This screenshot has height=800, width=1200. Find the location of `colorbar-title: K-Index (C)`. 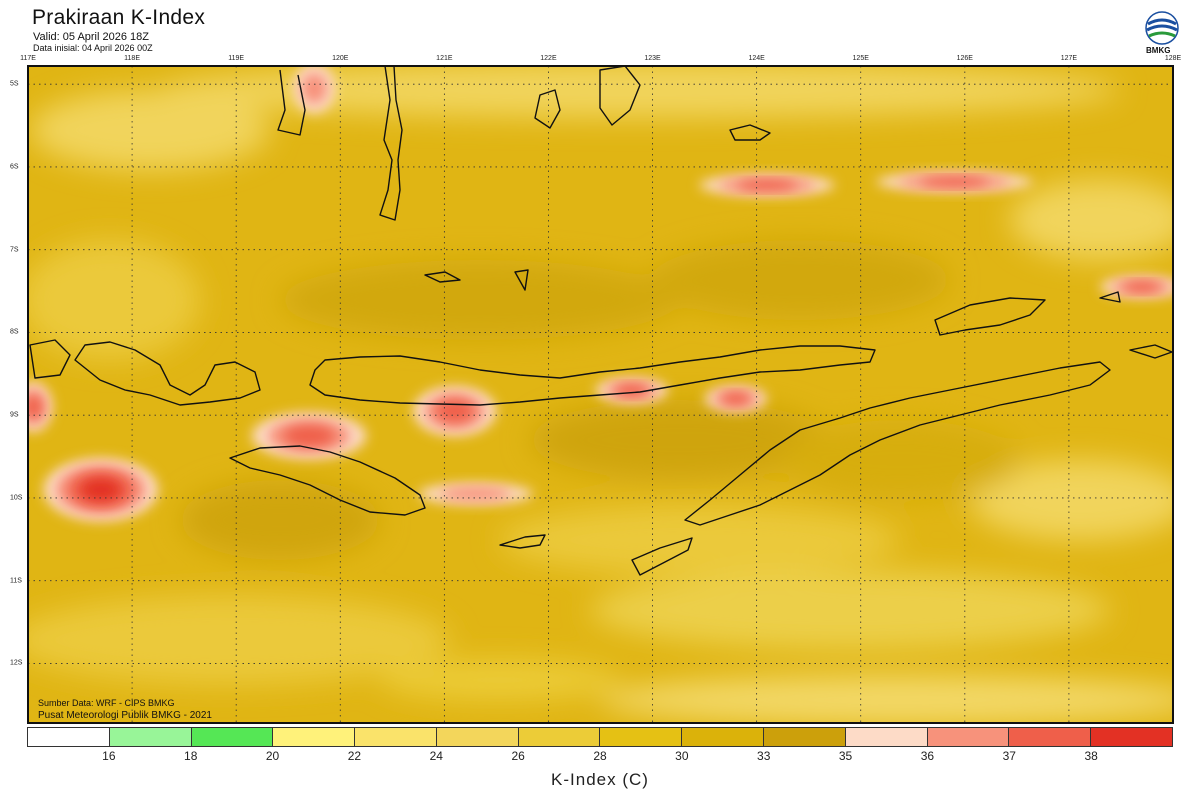

colorbar-title: K-Index (C) is located at coordinates (600, 779).